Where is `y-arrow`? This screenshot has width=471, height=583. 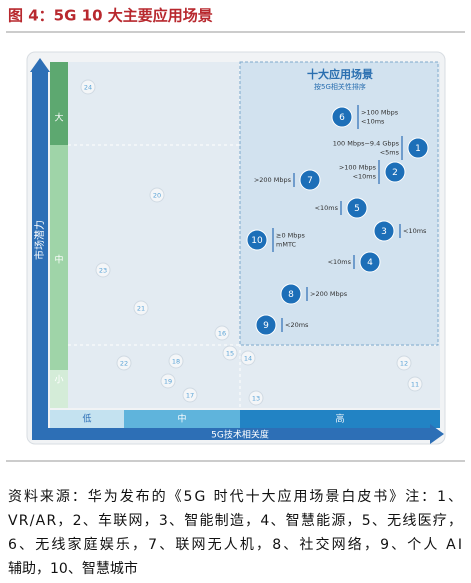 y-arrow is located at coordinates (40, 65).